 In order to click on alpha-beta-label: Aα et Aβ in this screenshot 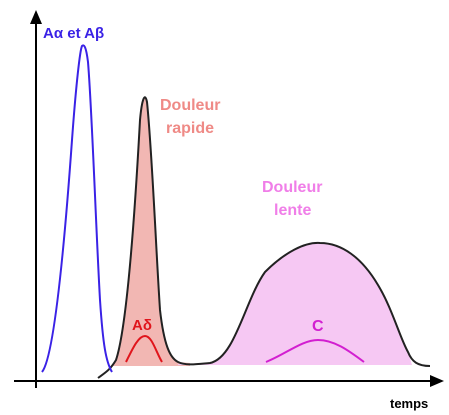, I will do `click(73, 33)`.